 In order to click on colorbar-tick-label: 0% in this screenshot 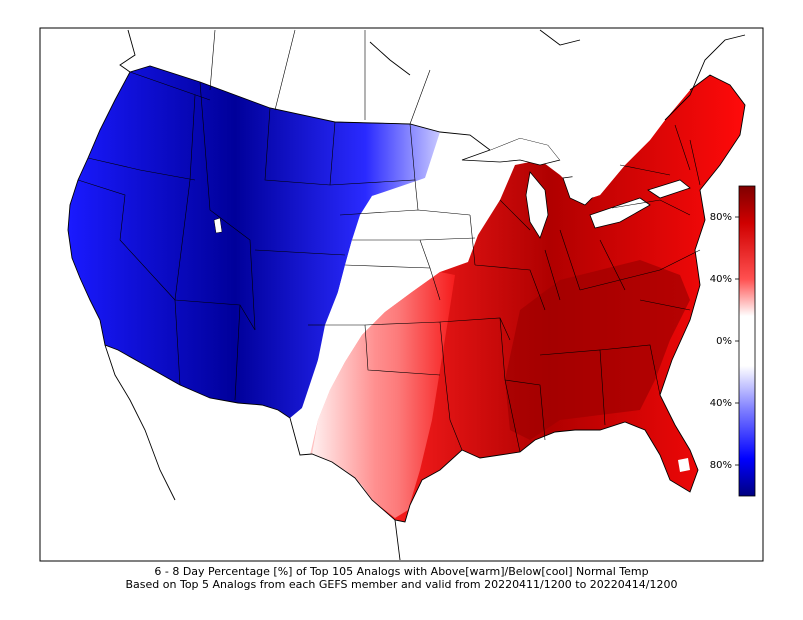, I will do `click(724, 341)`.